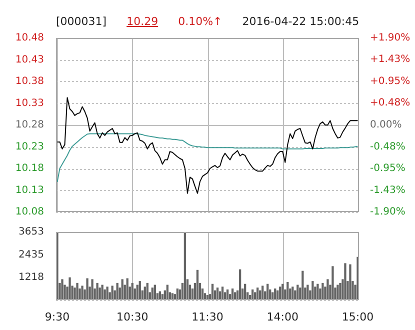 This screenshot has height=330, width=415. Describe the element at coordinates (29, 168) in the screenshot. I see `y-tick-label: 10.18` at that location.